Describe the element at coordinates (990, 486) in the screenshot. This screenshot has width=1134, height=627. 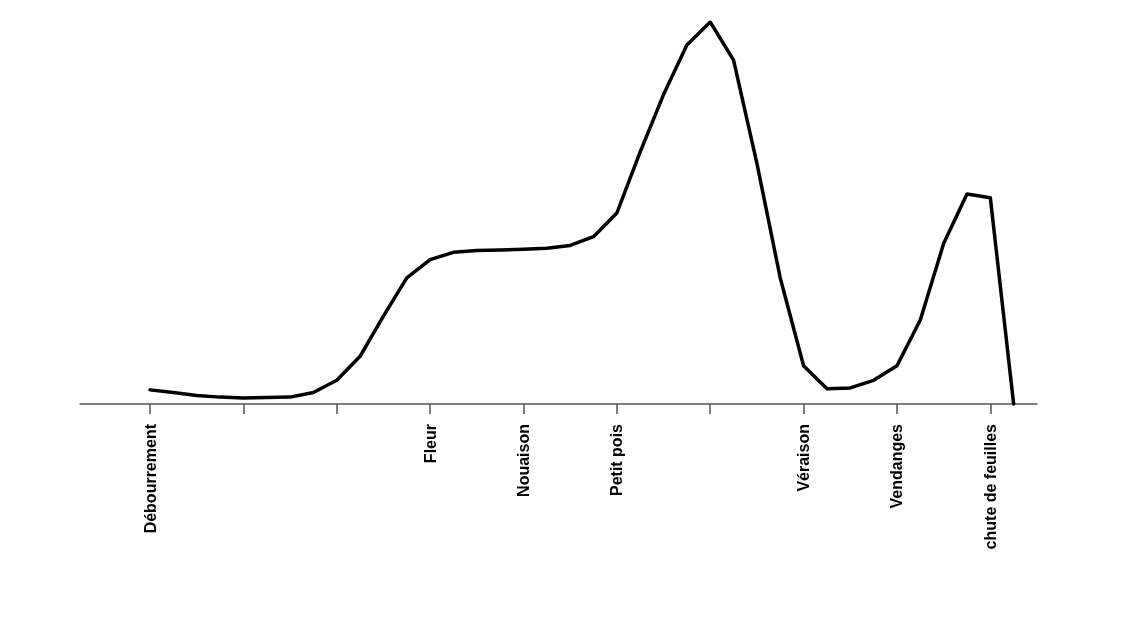
I see `x-tick-label: chute de feuilles` at that location.